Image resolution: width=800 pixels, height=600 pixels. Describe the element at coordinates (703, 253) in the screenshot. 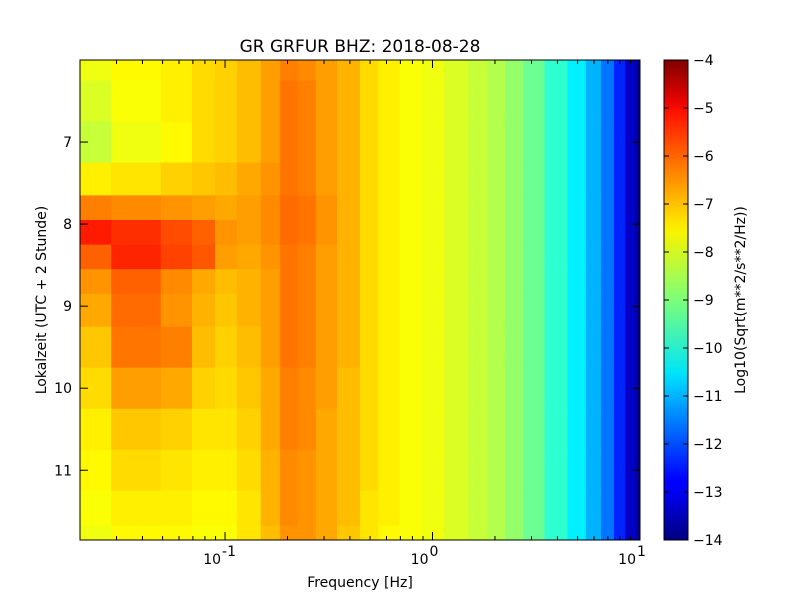

I see `colorbar-tick-label: −8` at that location.